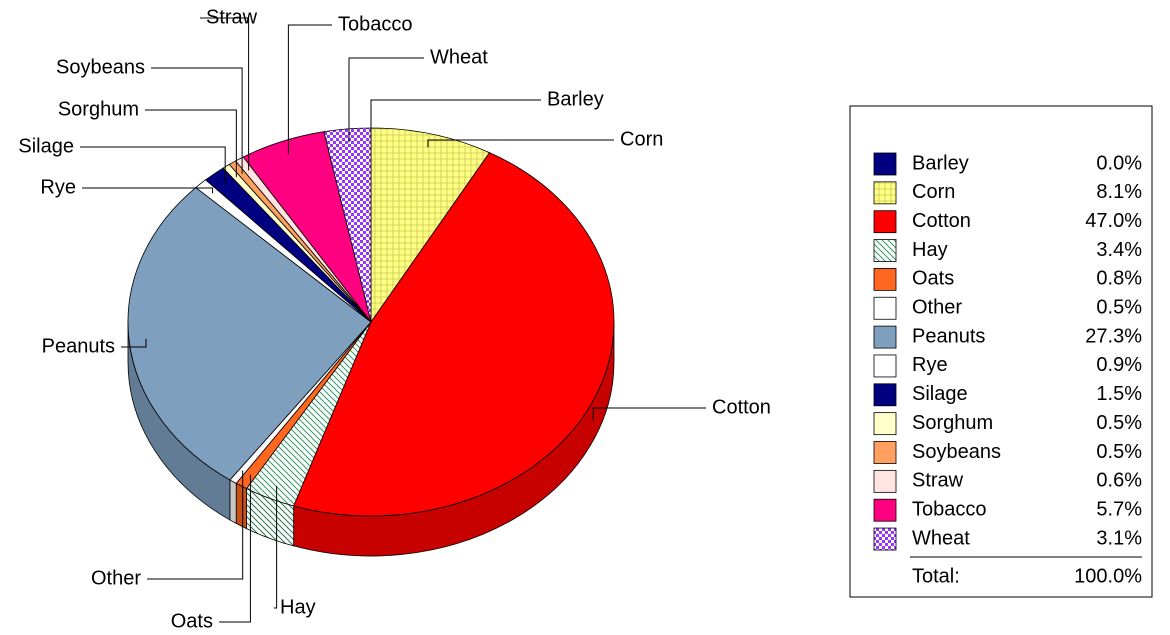  What do you see at coordinates (1119, 192) in the screenshot?
I see `legend-value: 8.1%` at bounding box center [1119, 192].